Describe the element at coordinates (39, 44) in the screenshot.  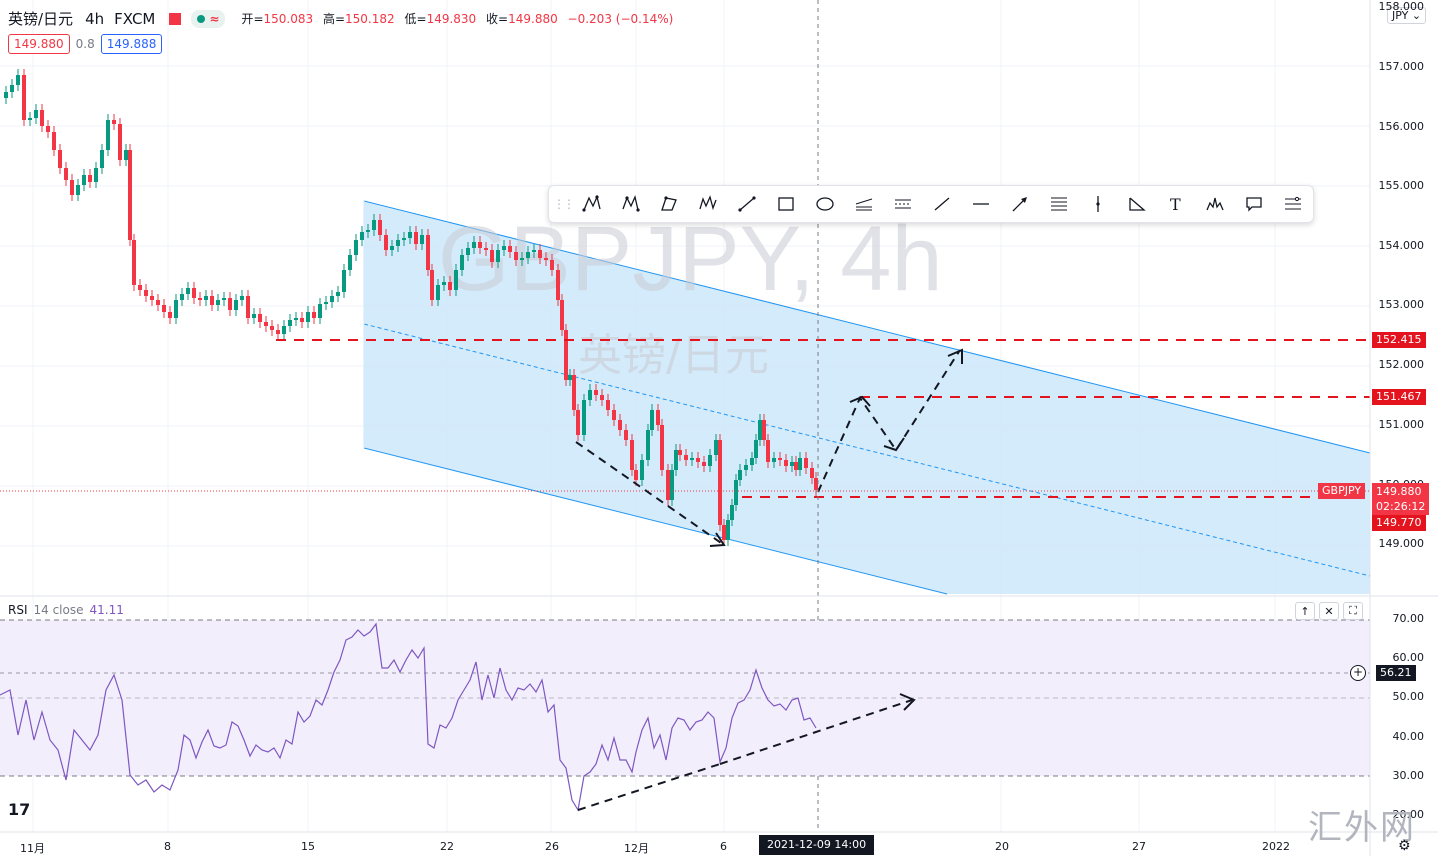
I see `sell-price-button: 149.880` at that location.